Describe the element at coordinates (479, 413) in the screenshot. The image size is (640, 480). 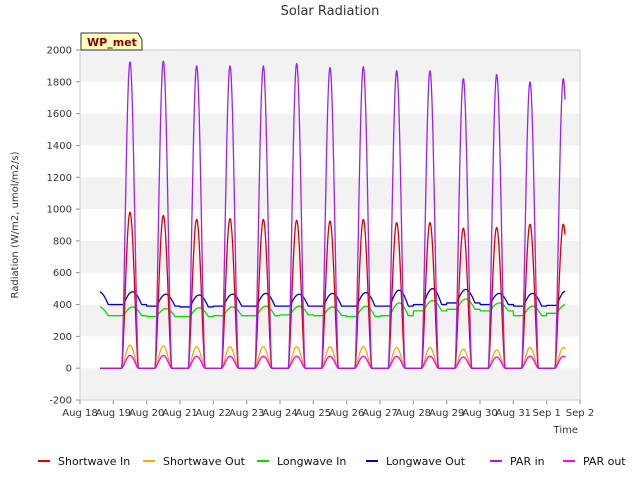
I see `x-tick-label: Aug 30` at that location.